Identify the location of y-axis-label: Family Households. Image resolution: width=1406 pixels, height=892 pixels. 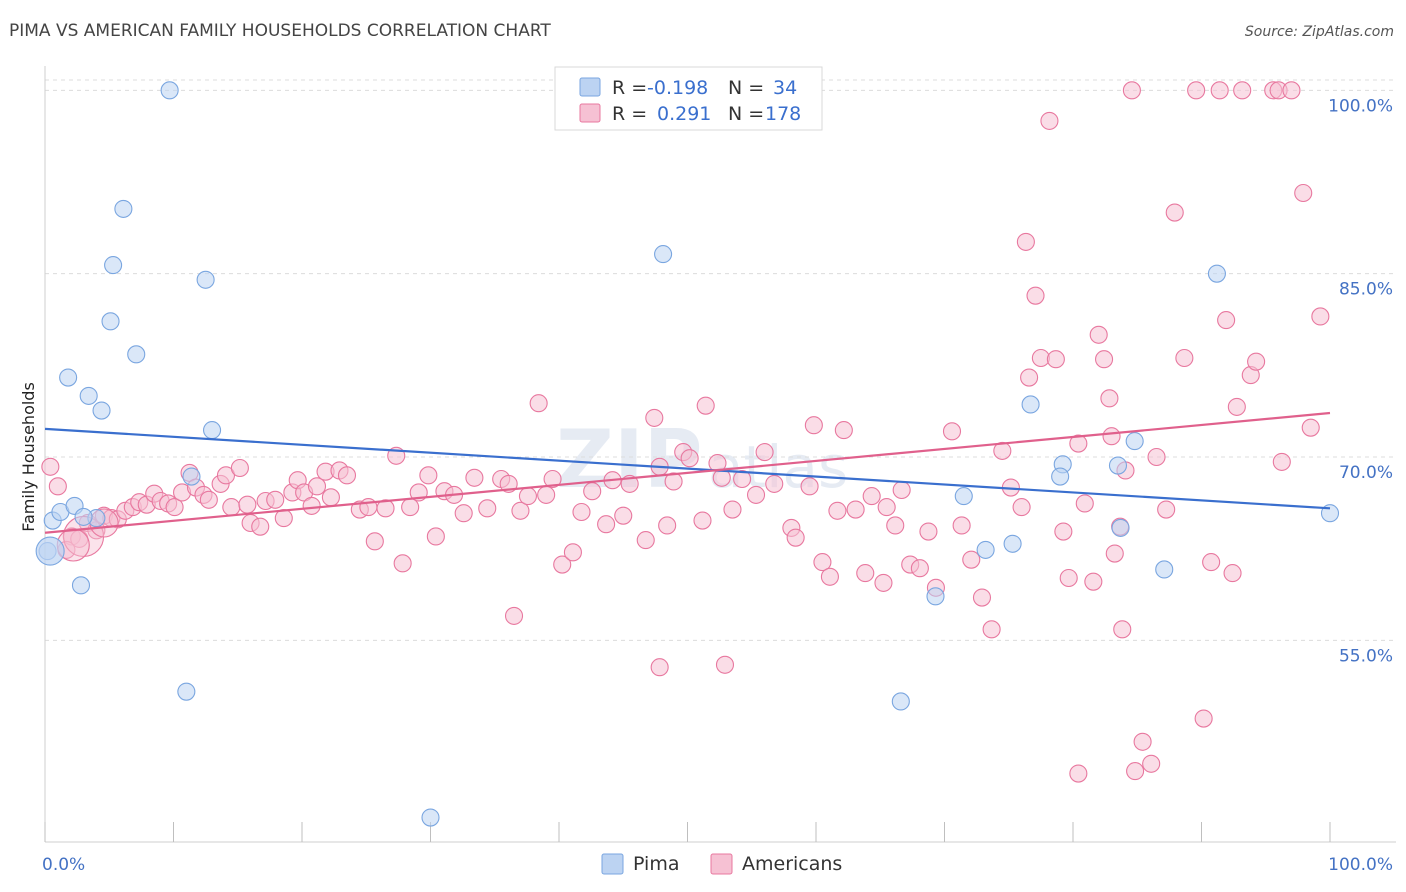
(28, 457).